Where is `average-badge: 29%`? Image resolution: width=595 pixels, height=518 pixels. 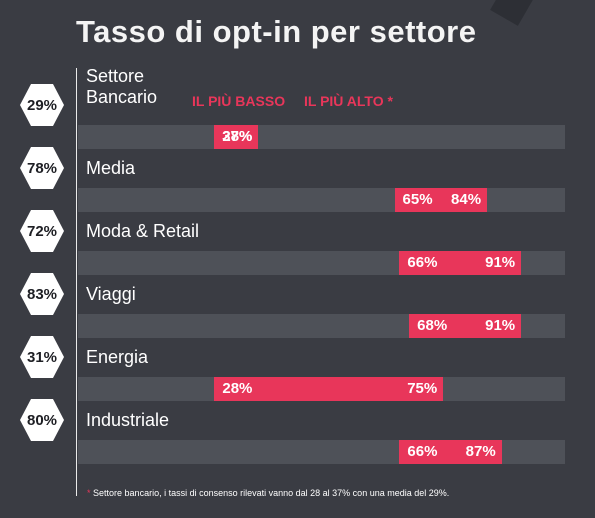 average-badge: 29% is located at coordinates (42, 105).